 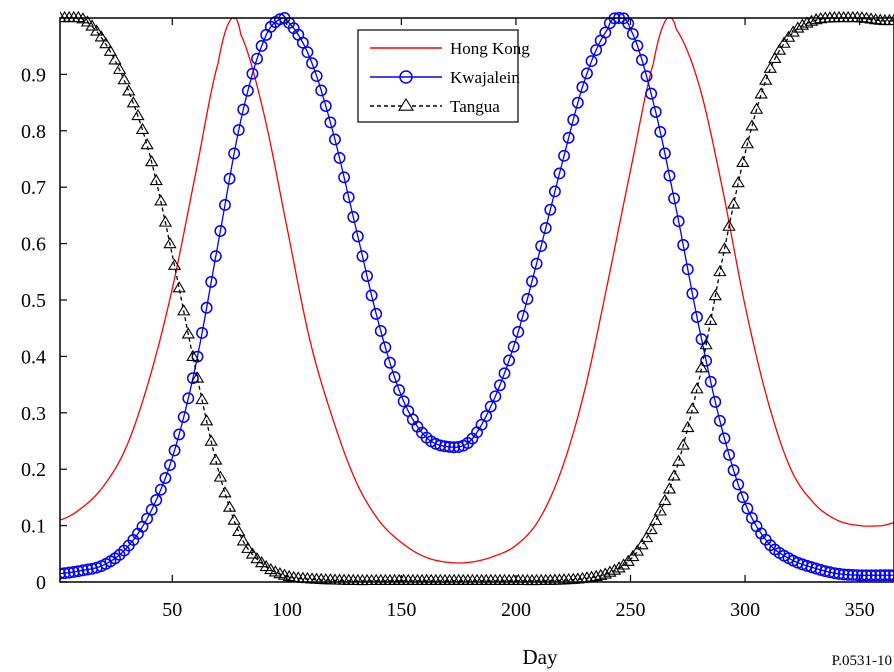 I want to click on legend-label-kwajalein: Kwajalein, so click(x=485, y=77).